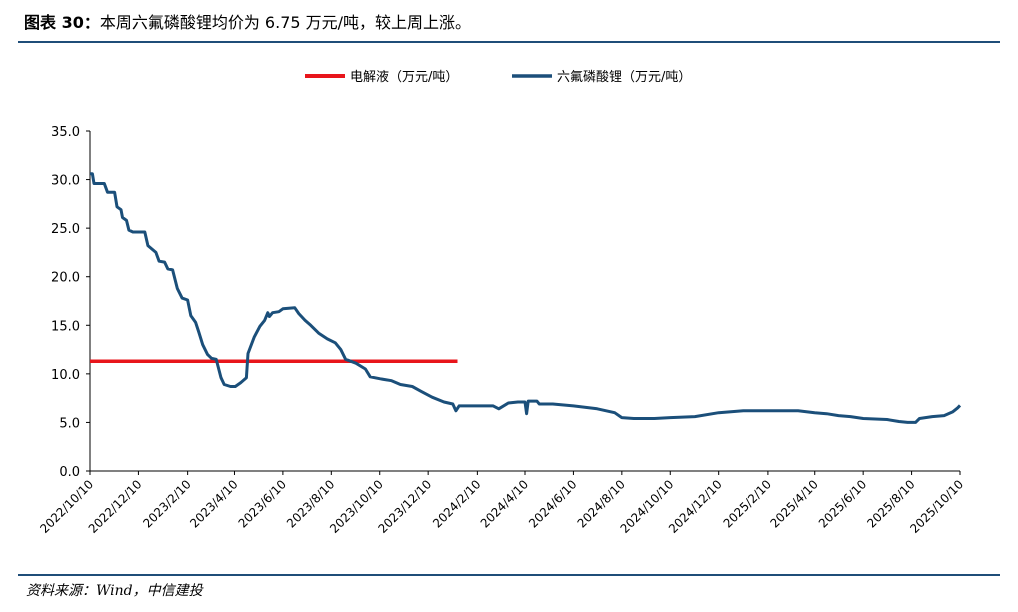 The image size is (1018, 612). I want to click on y-tick-label: 5.0, so click(69, 423).